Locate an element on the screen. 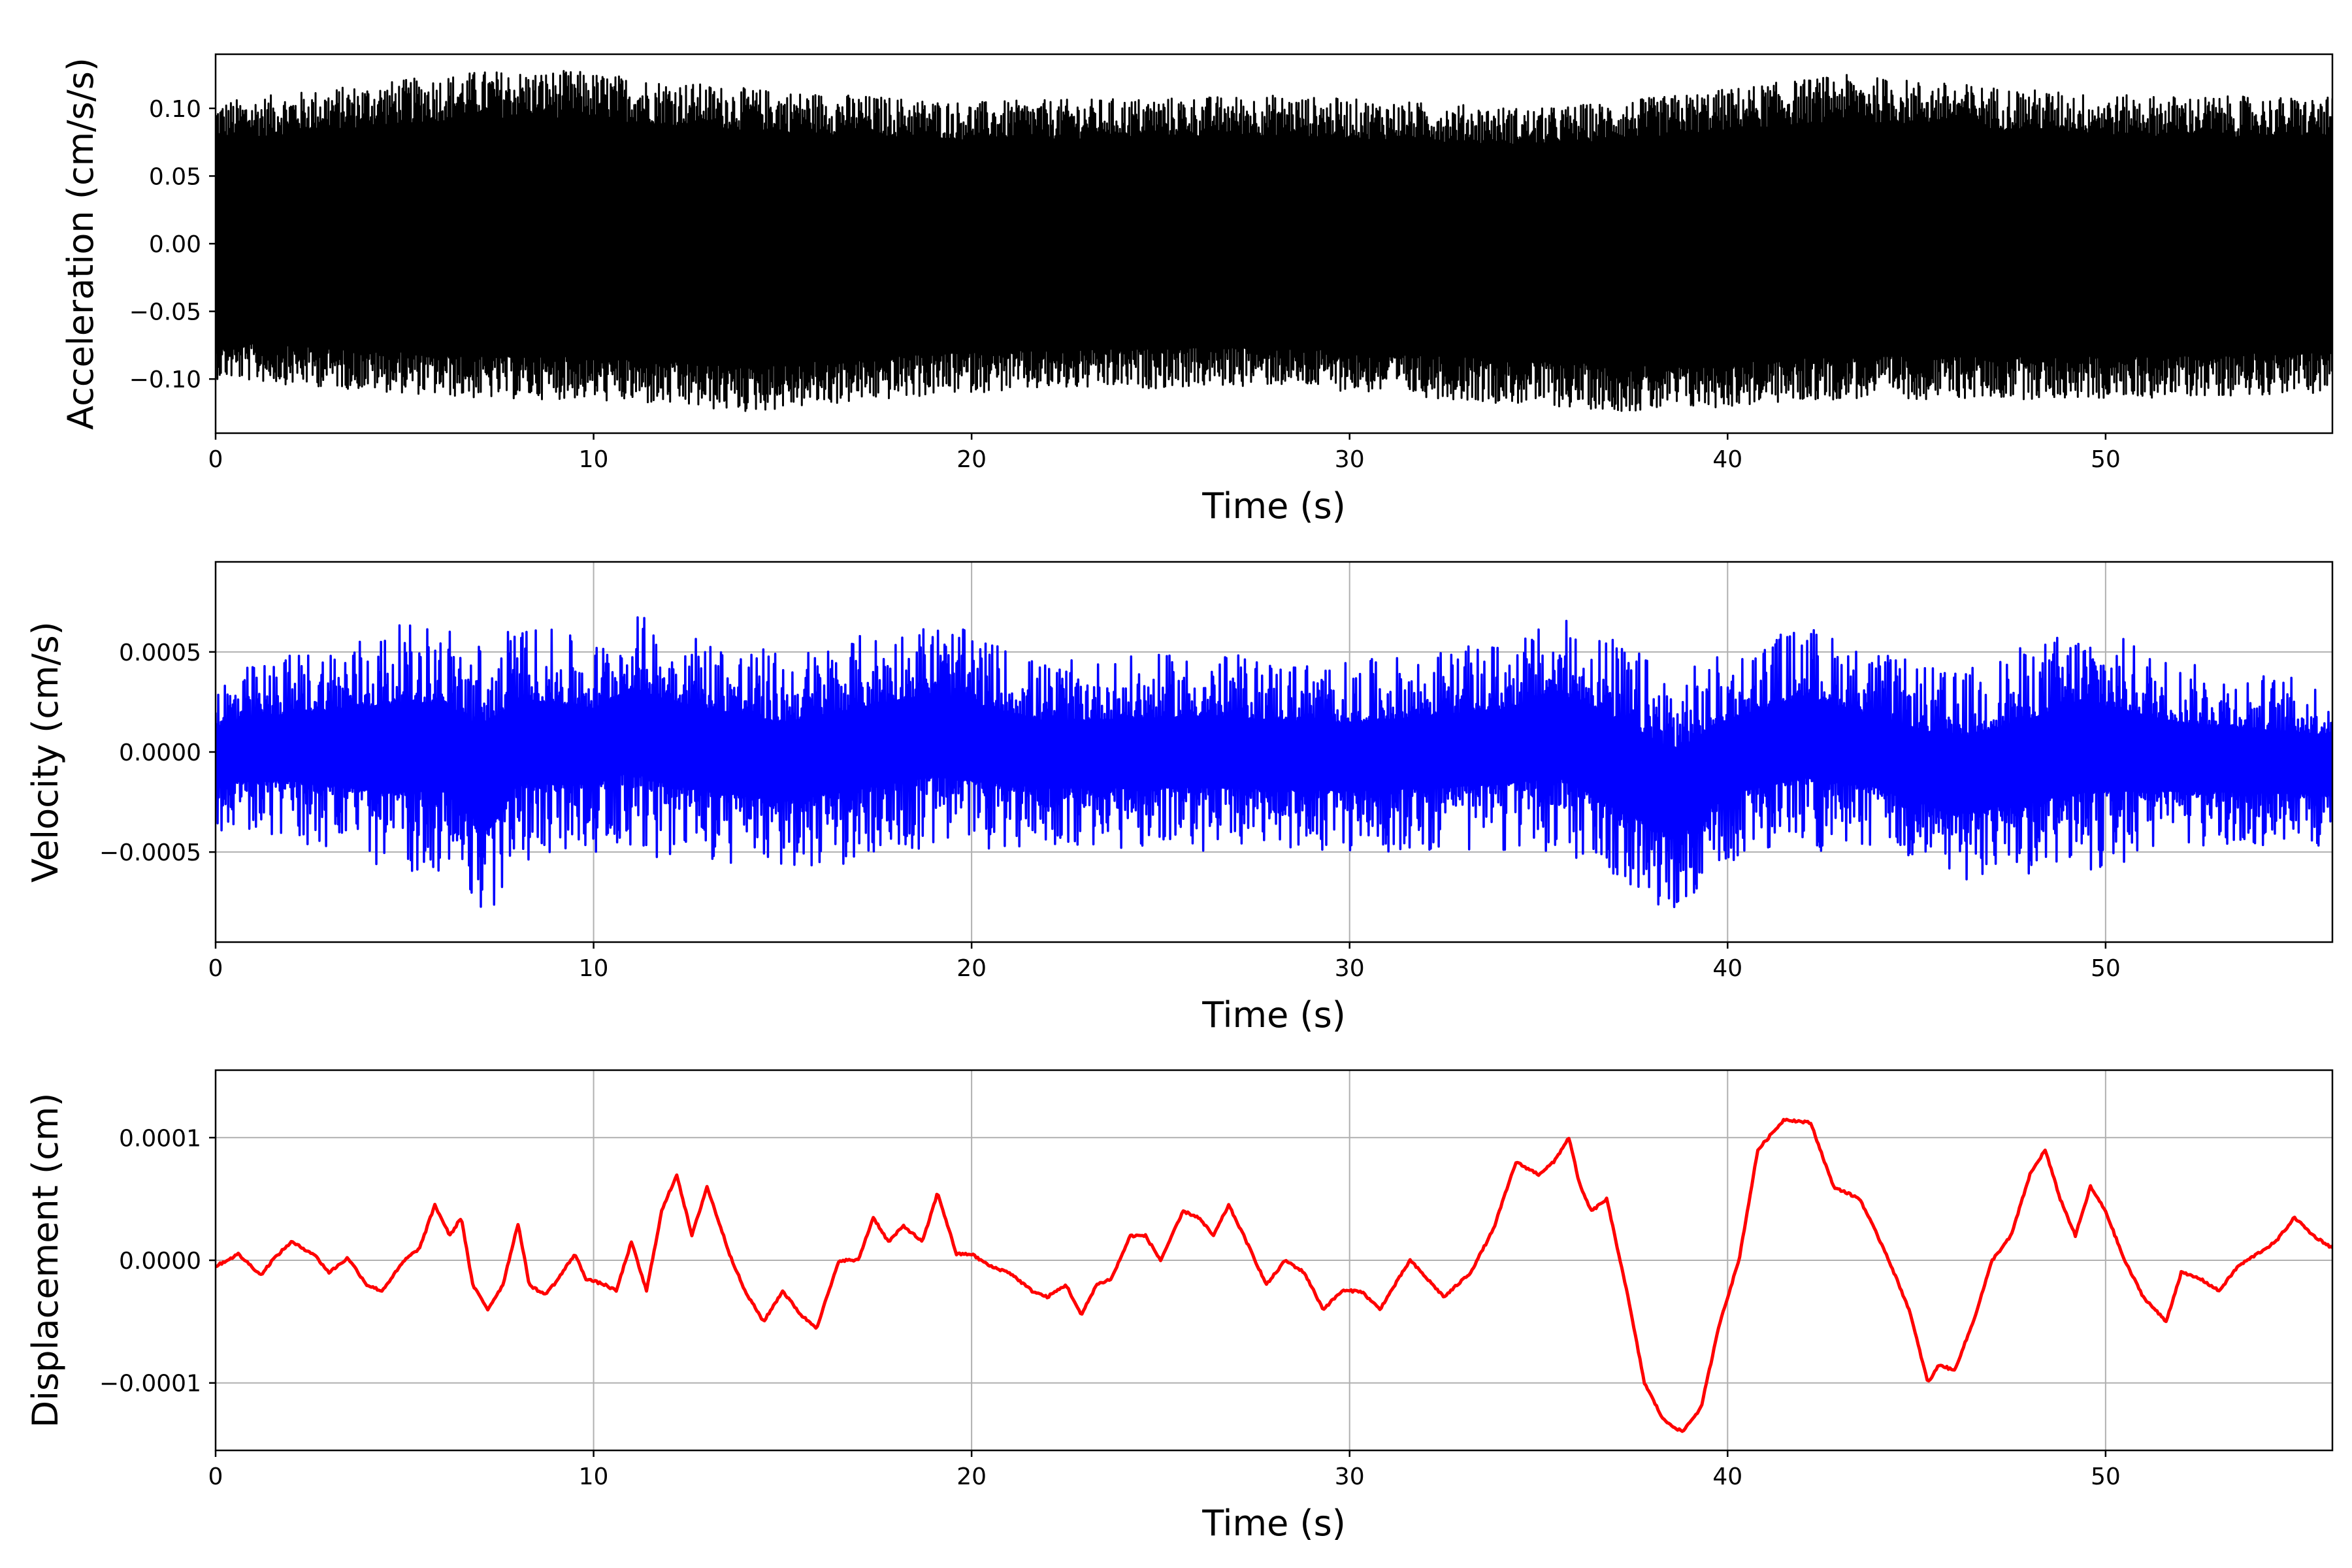  acceleration-x-tick-label: 40 is located at coordinates (1727, 459).